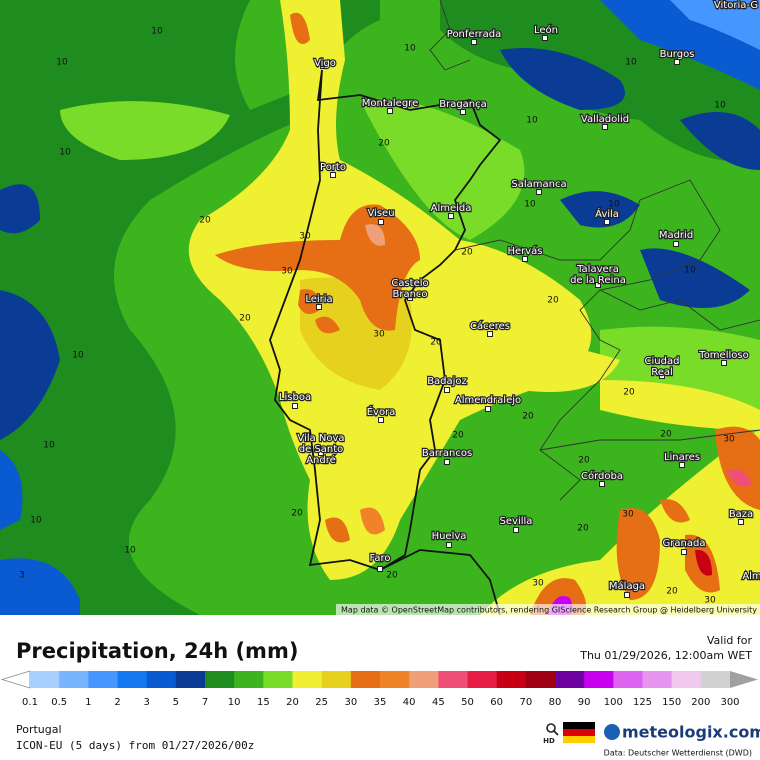 The width and height of the screenshot is (760, 760). I want to click on city-label: Tomelloso, so click(723, 355).